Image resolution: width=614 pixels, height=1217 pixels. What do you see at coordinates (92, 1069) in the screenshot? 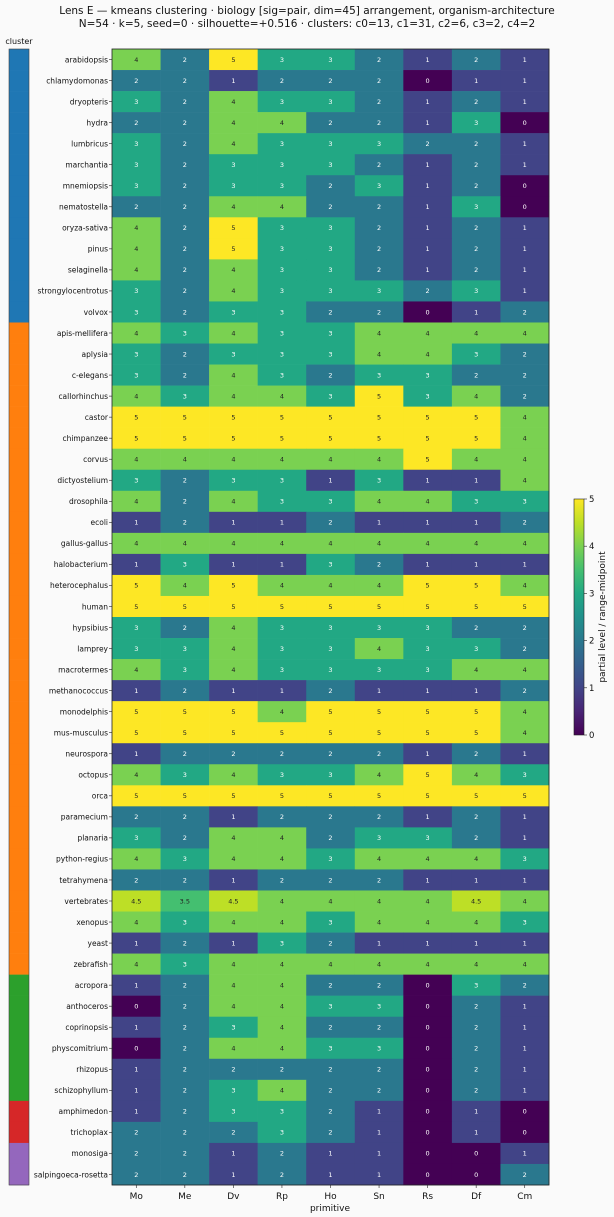
I see `row-label: rhizopus` at bounding box center [92, 1069].